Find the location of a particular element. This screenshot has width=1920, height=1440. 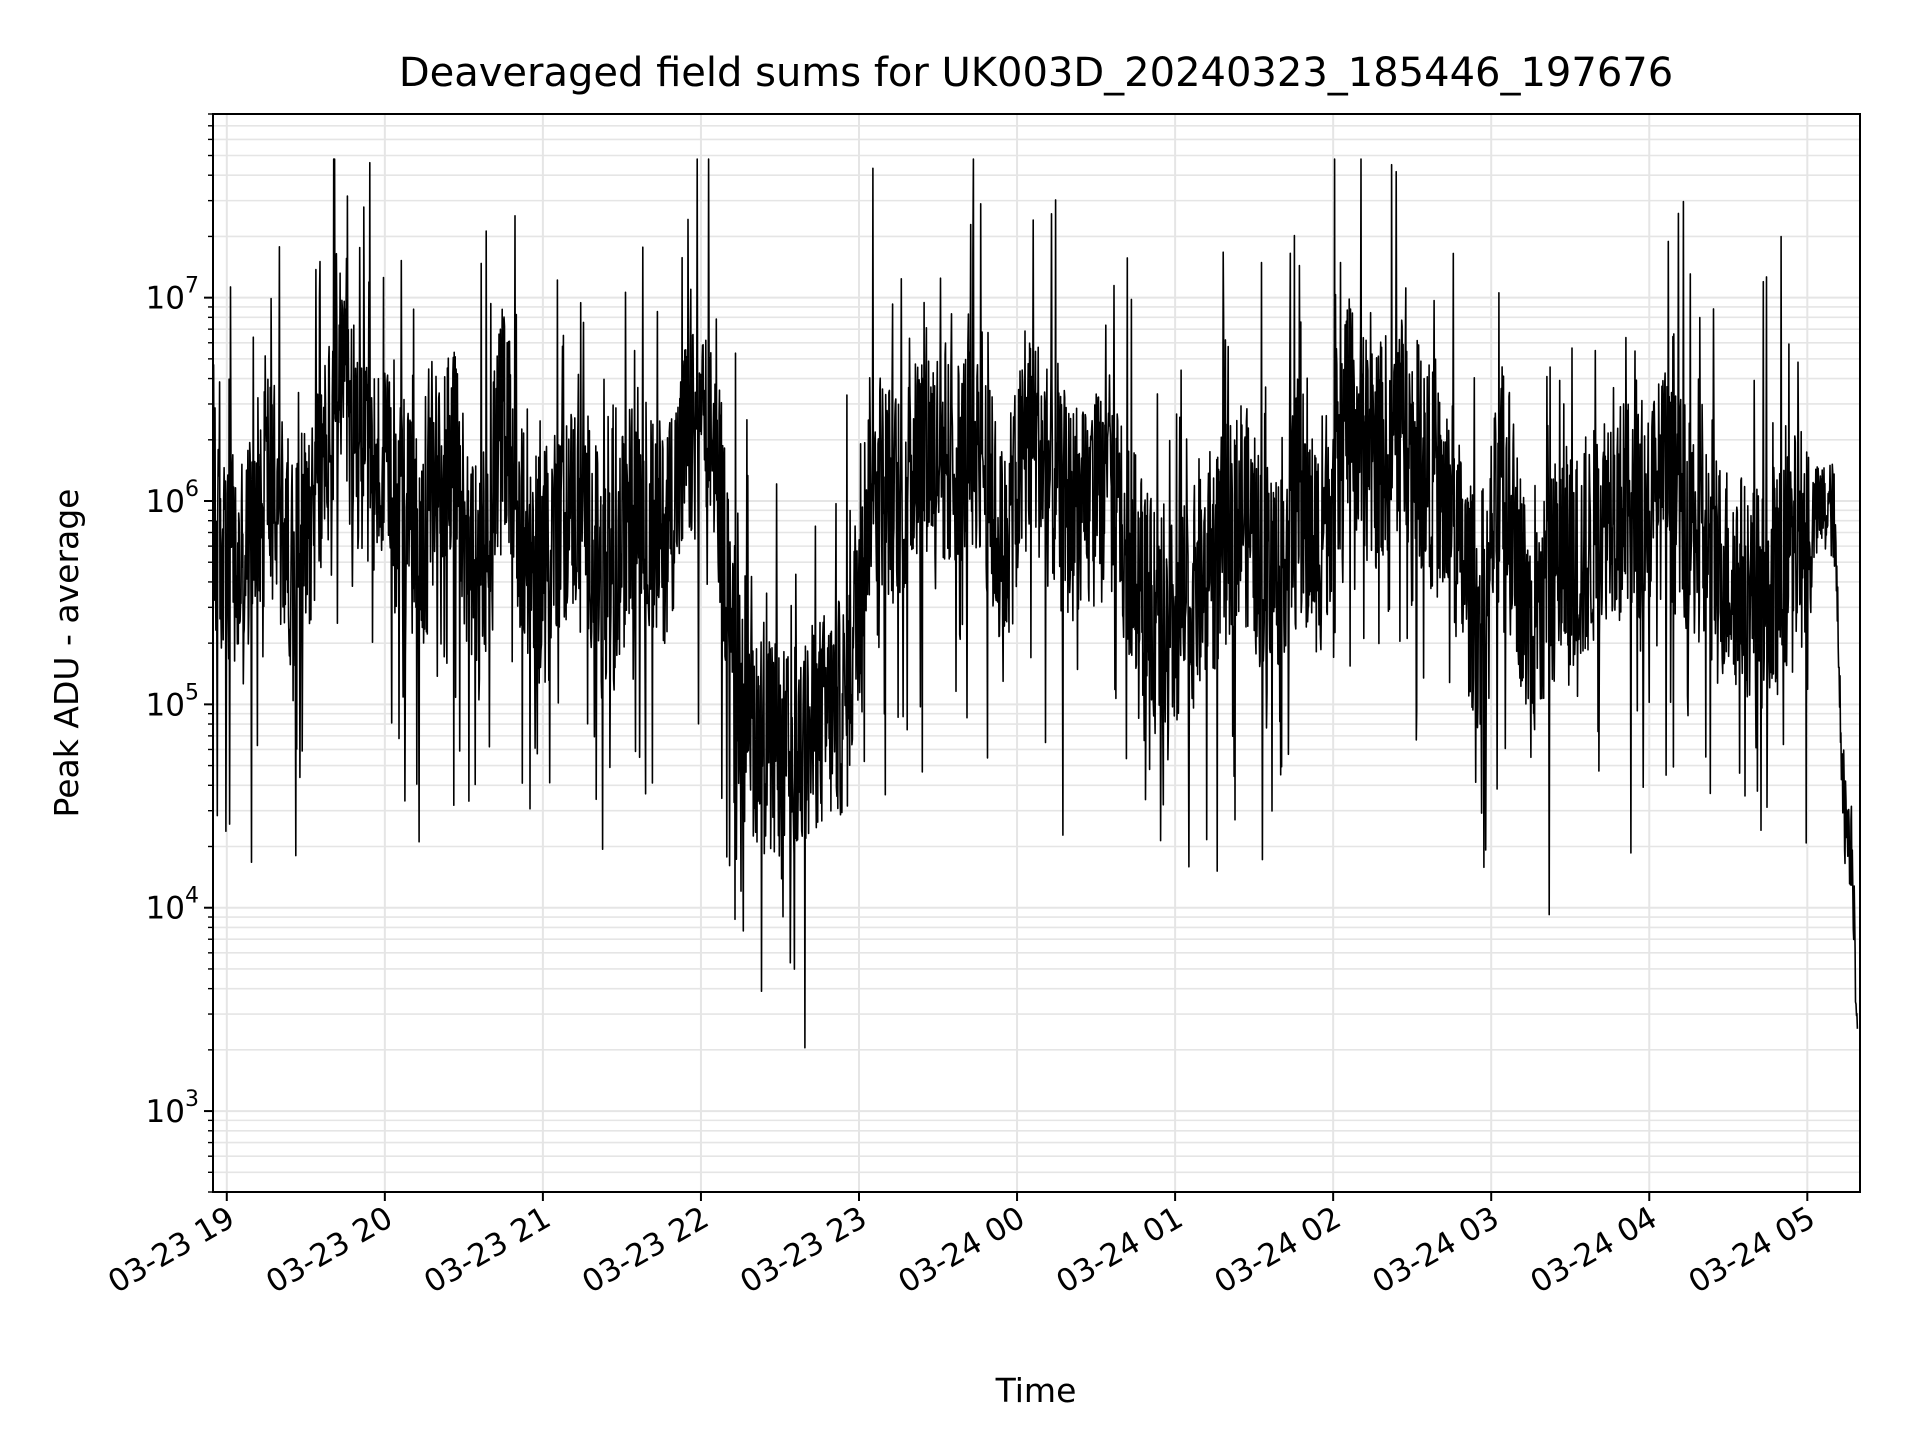

y-tick-exponent: 3 is located at coordinates (192, 1099).